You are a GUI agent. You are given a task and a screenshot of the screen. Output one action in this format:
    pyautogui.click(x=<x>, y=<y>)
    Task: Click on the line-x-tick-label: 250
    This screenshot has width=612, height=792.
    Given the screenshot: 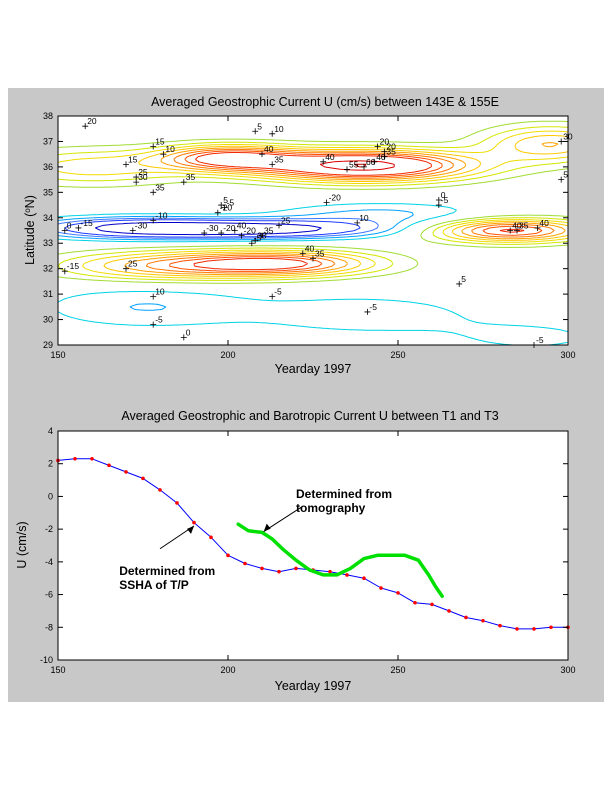 What is the action you would take?
    pyautogui.click(x=397, y=670)
    